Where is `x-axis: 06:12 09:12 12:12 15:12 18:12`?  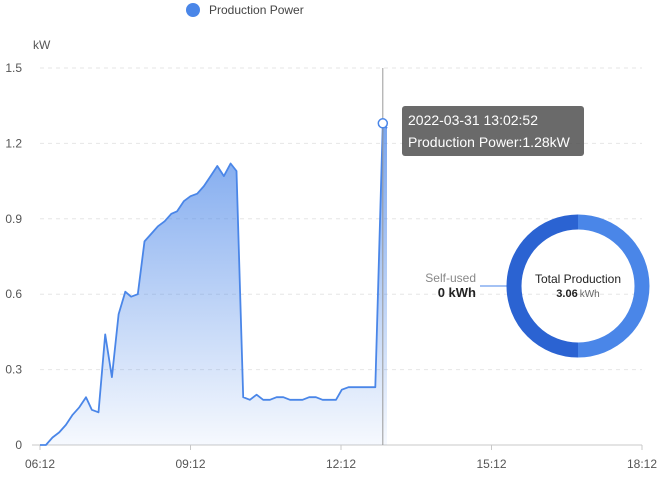 x-axis: 06:12 09:12 12:12 15:12 18:12 is located at coordinates (341, 457).